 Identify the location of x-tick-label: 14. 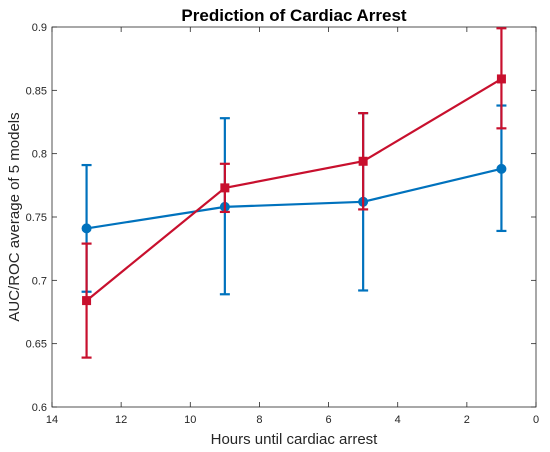
(52, 420).